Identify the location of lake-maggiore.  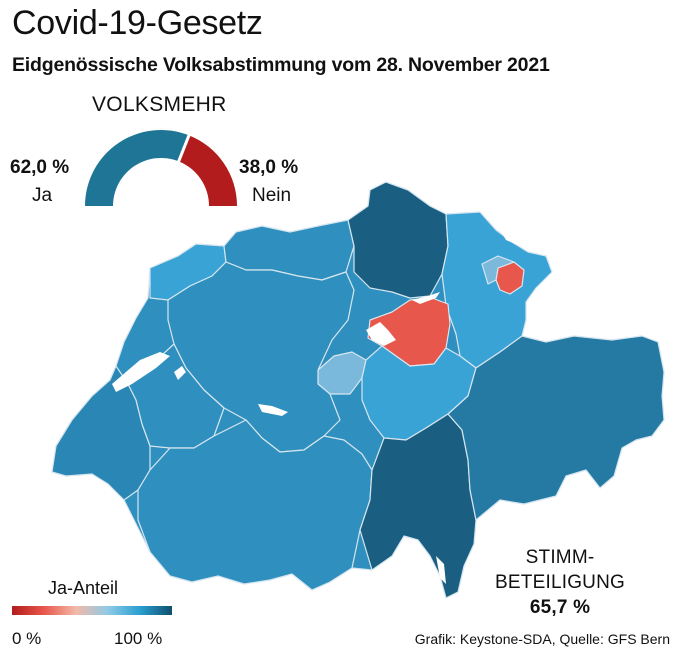
(441, 570).